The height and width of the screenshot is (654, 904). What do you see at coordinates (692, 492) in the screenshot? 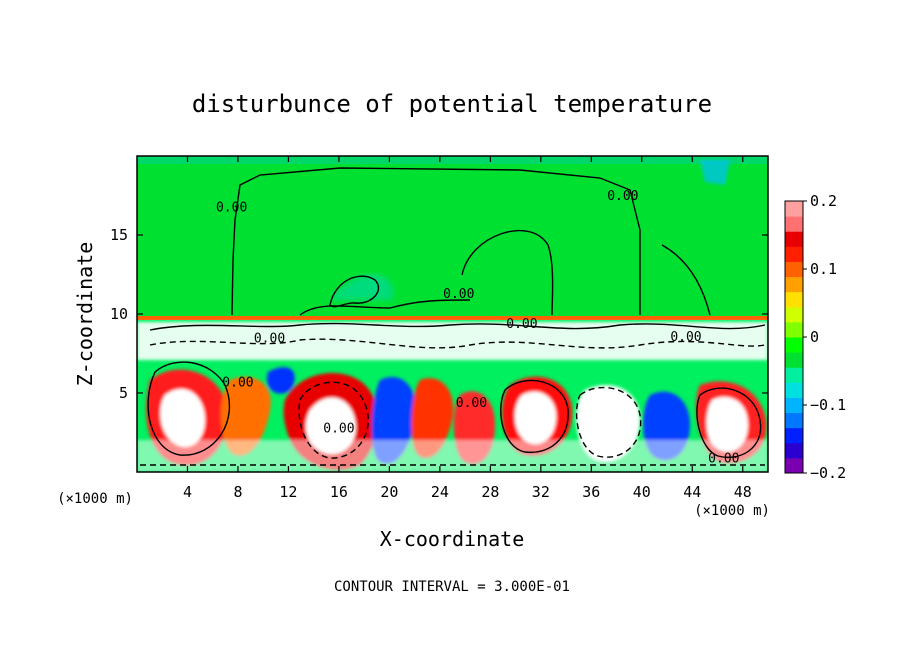
I see `x-tick-label: 44` at bounding box center [692, 492].